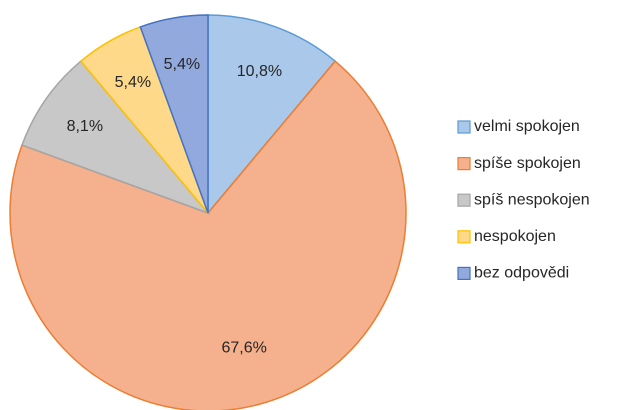 The image size is (633, 410). I want to click on data-label: 8,1%, so click(85, 126).